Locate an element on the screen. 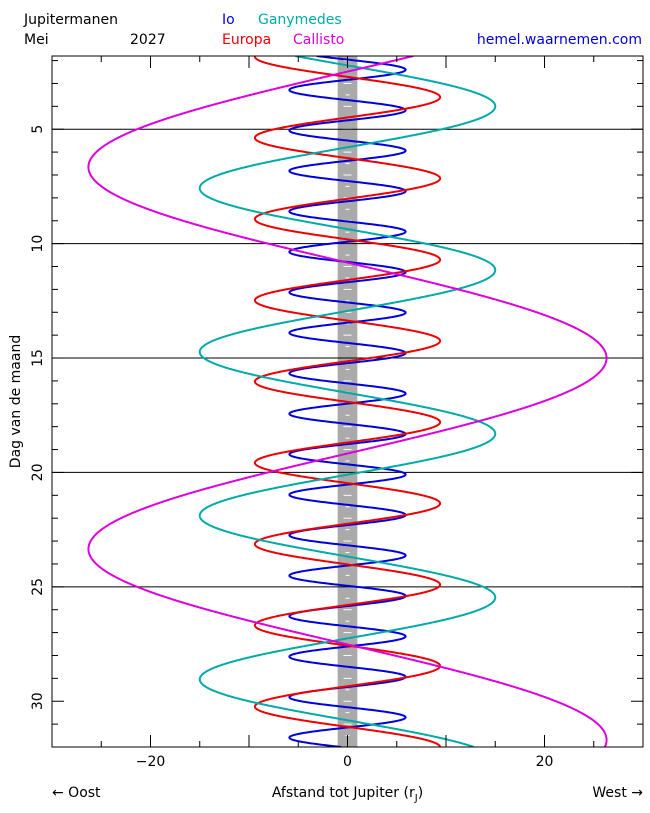 This screenshot has width=650, height=813. y-axis-label: Dag van de maand is located at coordinates (16, 401).